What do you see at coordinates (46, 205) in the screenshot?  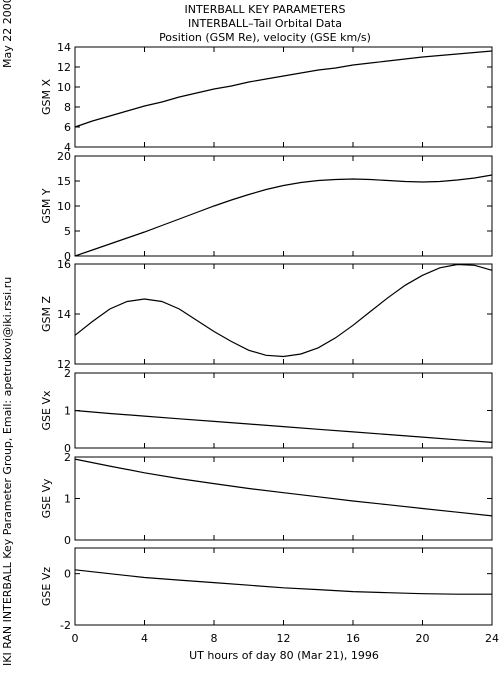 I see `gsm-y-ylabel: GSM Y` at bounding box center [46, 205].